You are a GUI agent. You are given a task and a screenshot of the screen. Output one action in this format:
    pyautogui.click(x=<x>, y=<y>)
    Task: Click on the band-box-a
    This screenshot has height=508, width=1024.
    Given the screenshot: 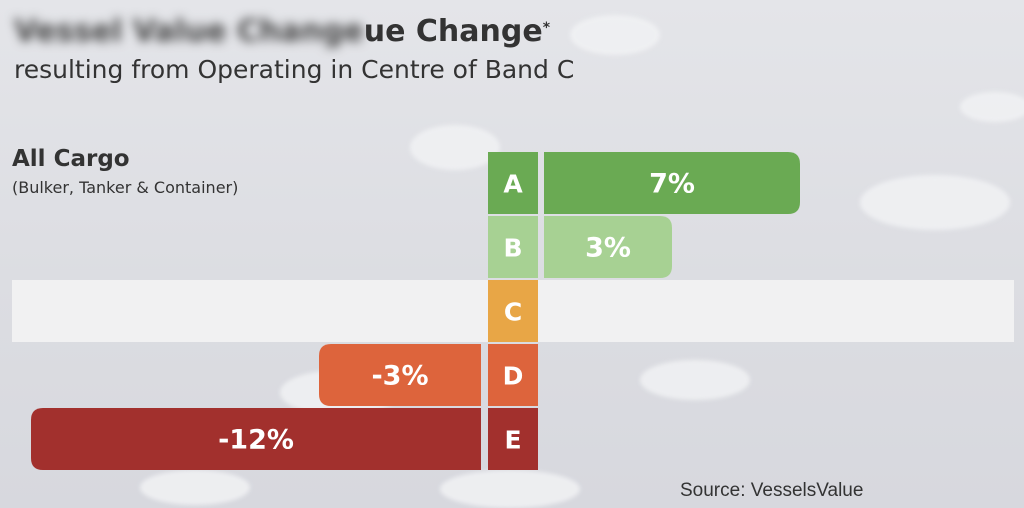 What is the action you would take?
    pyautogui.click(x=513, y=183)
    